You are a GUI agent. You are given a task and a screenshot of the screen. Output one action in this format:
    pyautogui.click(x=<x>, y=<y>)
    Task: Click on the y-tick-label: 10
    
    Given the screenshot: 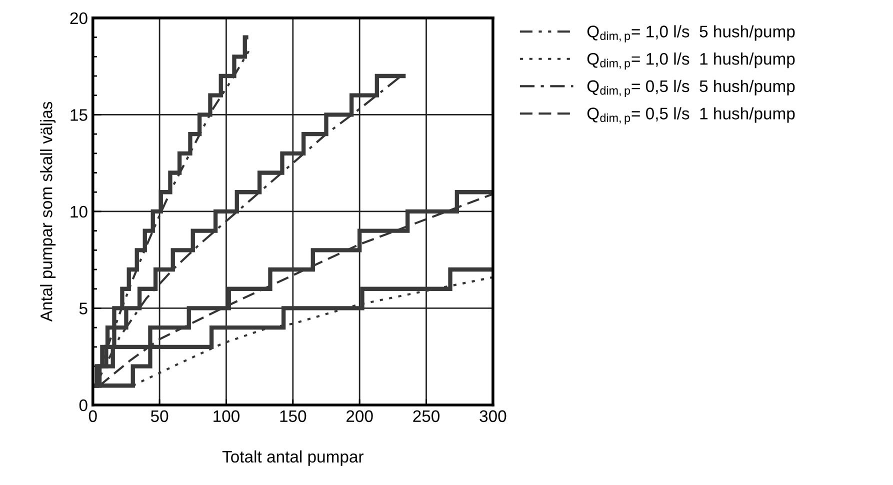 What is the action you would take?
    pyautogui.click(x=79, y=212)
    